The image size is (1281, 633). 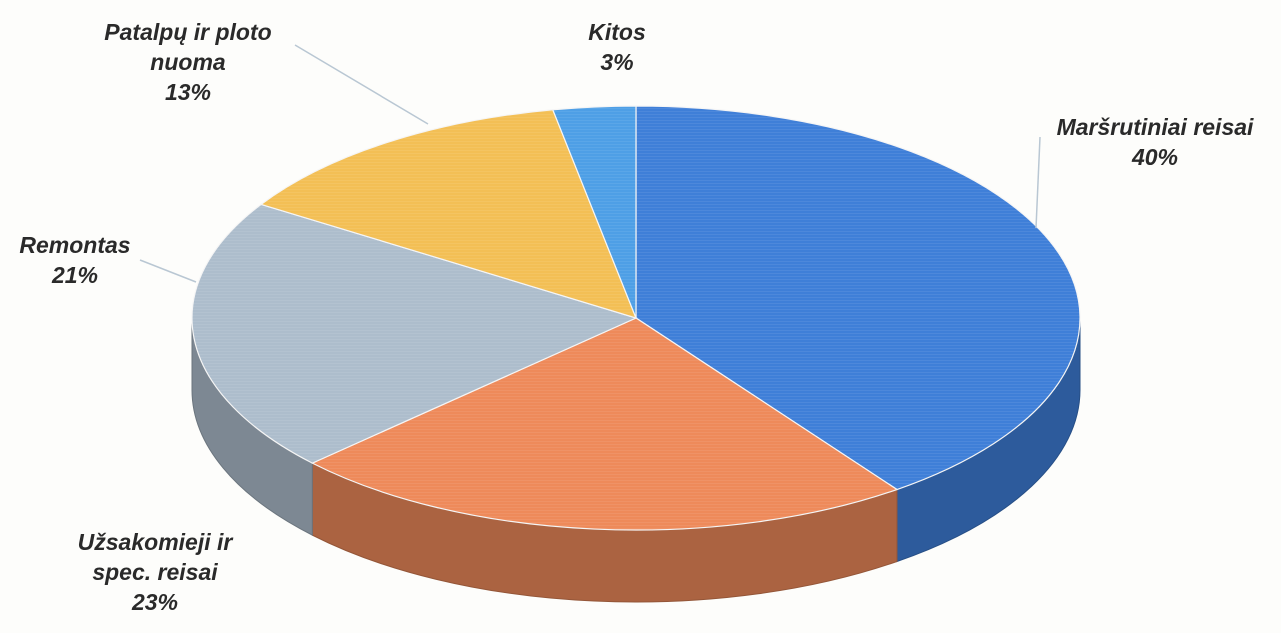 I want to click on slice-label-1: Užsakomieji ir spec. reisai 23%, so click(x=156, y=572).